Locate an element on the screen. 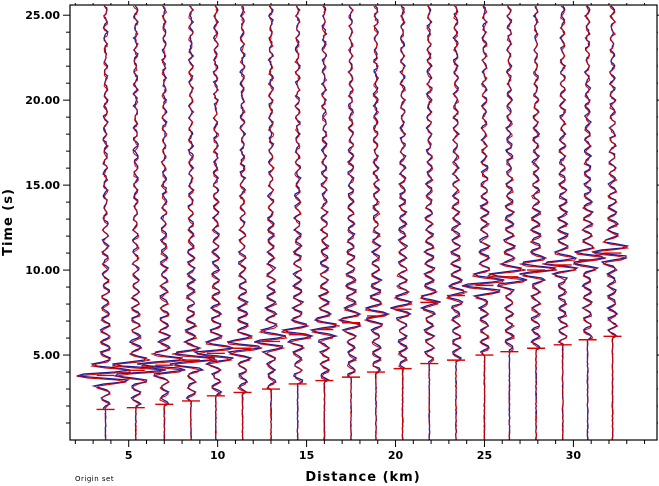 The height and width of the screenshot is (486, 659). y-tick-label: 10.00 is located at coordinates (42, 270).